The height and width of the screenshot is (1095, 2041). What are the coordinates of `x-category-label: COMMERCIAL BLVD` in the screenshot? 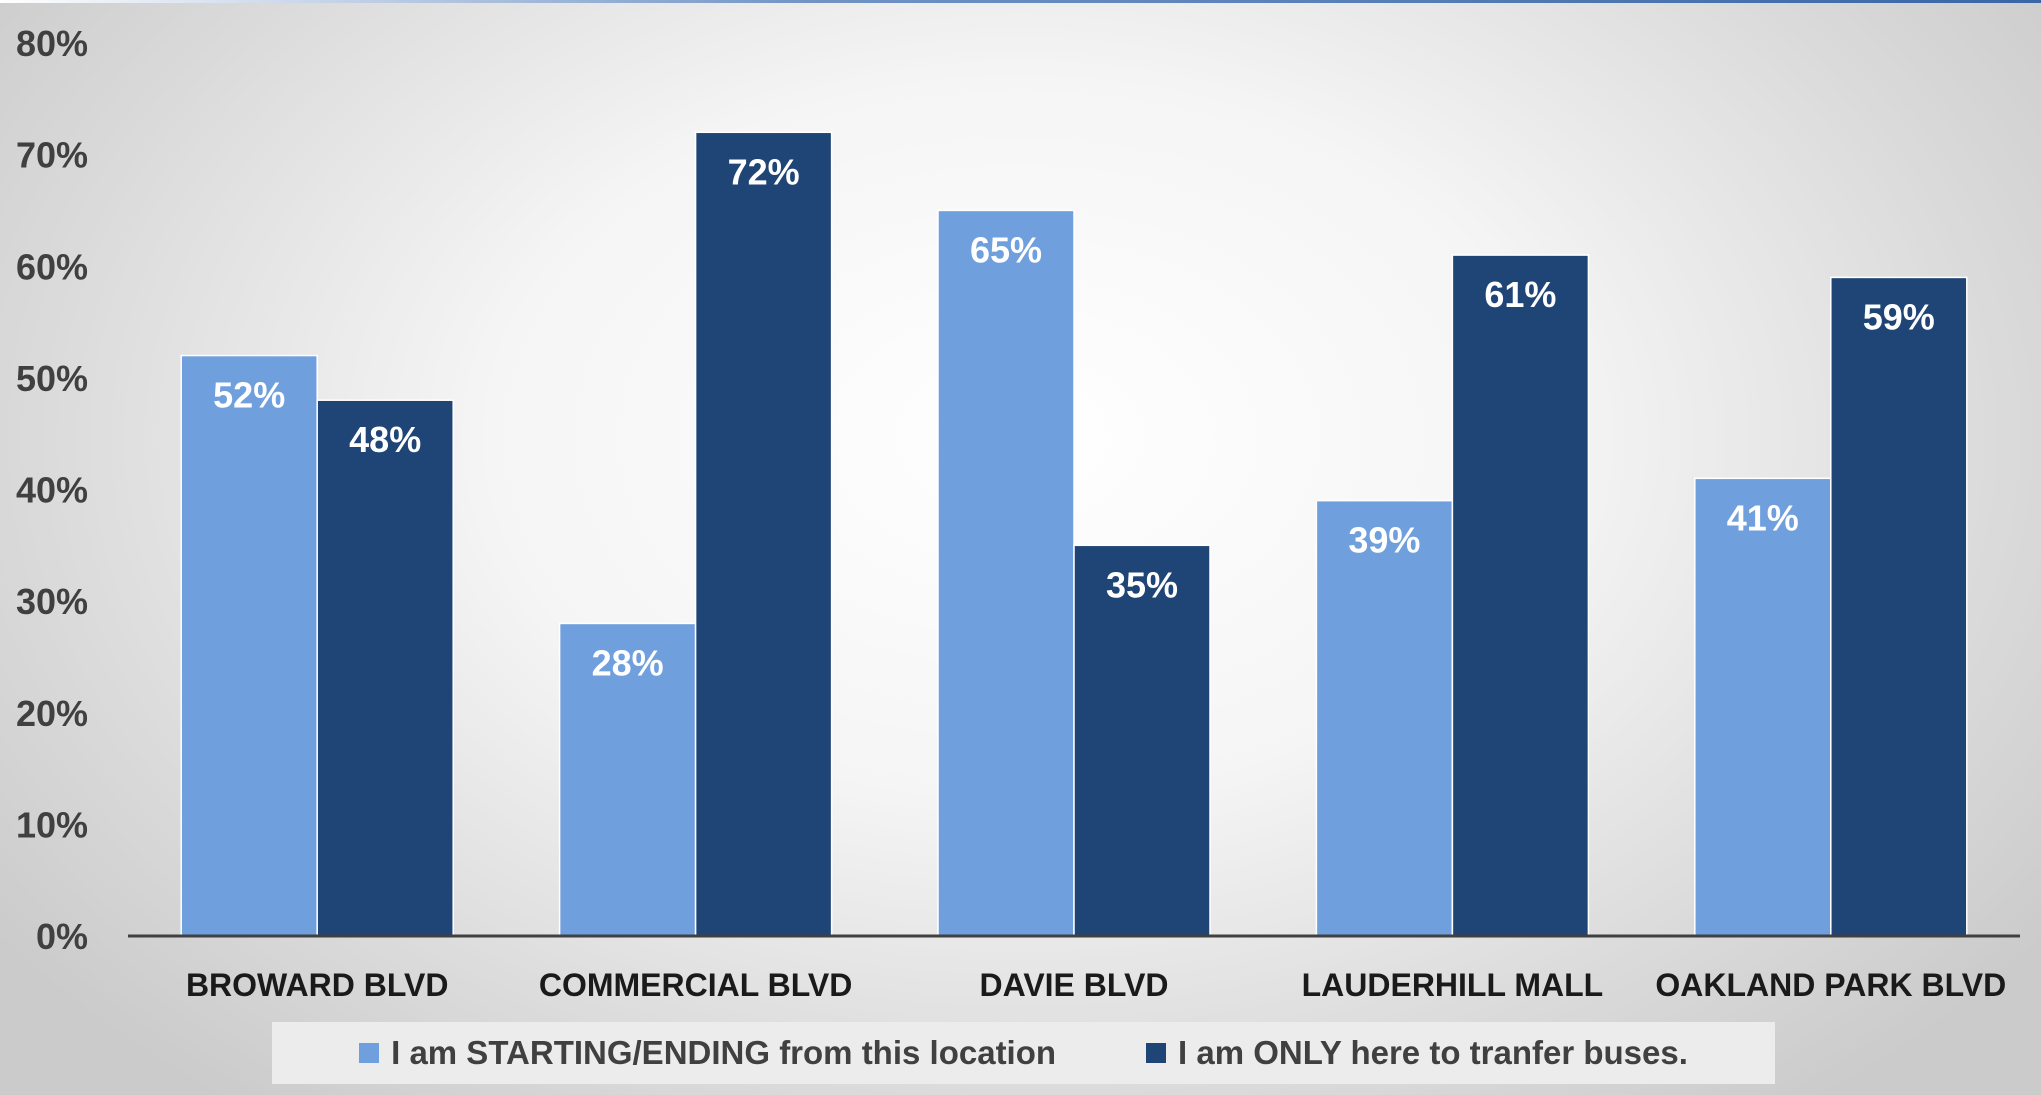 It's located at (695, 985).